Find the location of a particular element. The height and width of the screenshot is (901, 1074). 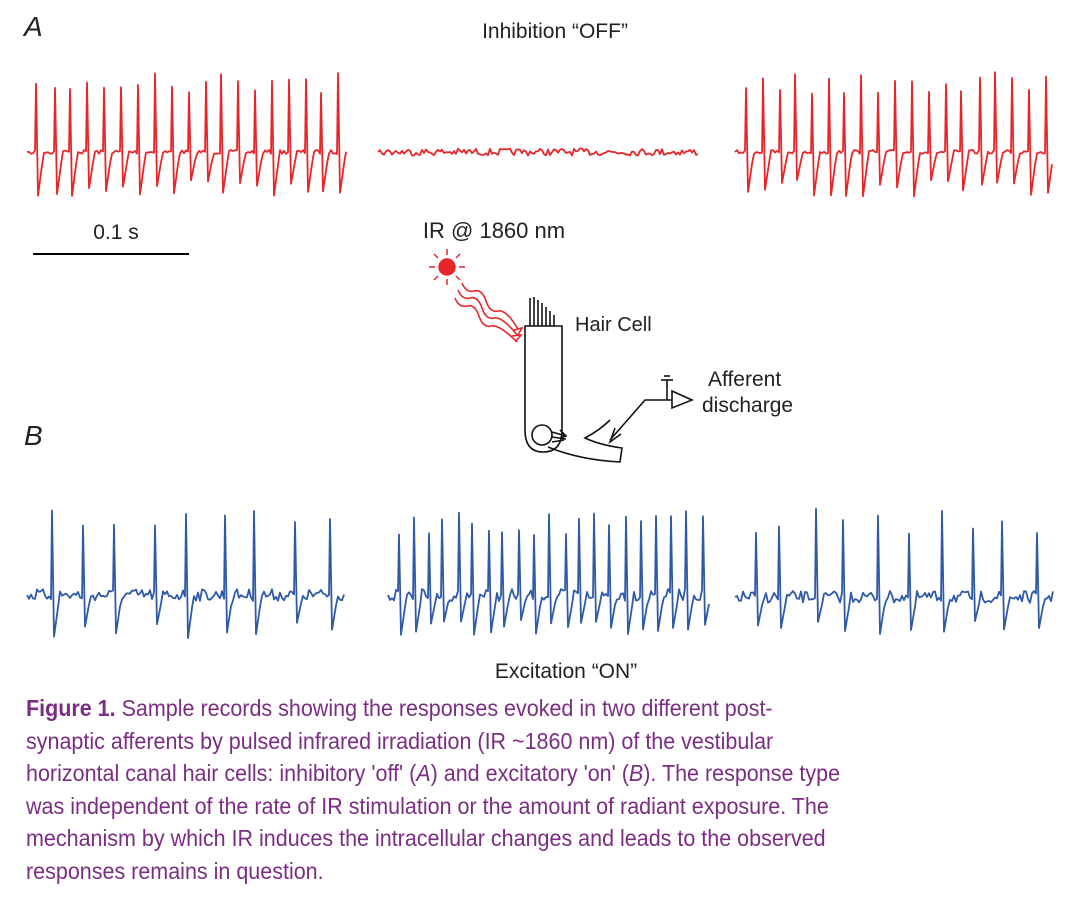

stimulus-label: IR @ 1860 nm is located at coordinates (494, 230).